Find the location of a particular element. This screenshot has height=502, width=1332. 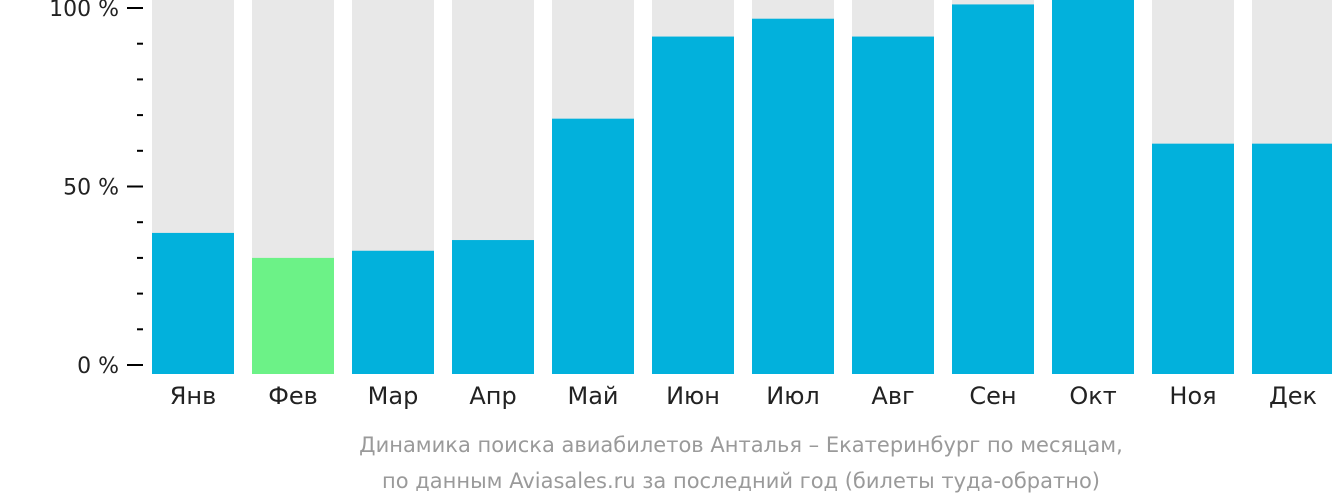

y-tick-label: 100 % is located at coordinates (84, 11).